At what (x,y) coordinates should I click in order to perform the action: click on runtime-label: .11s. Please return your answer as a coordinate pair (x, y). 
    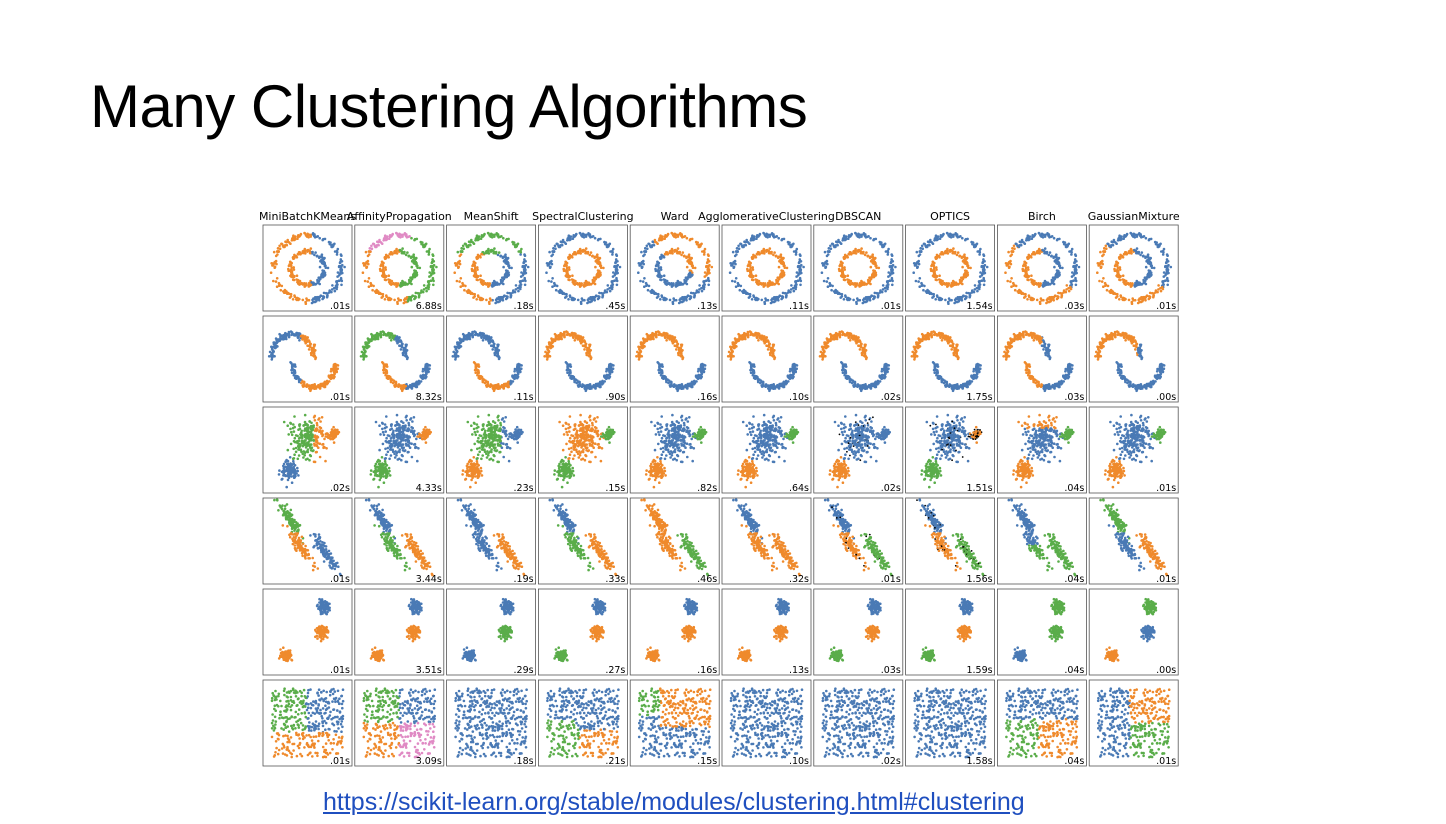
    Looking at the image, I should click on (799, 306).